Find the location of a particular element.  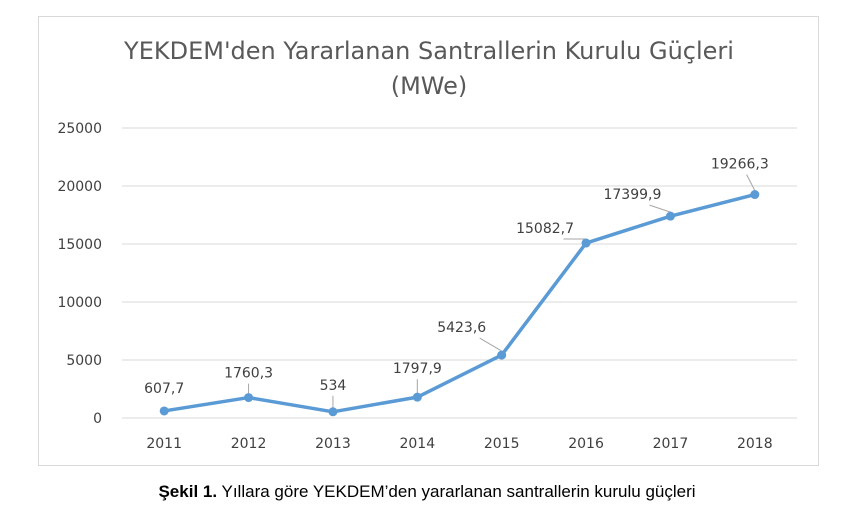

data-point-2011 is located at coordinates (164, 411).